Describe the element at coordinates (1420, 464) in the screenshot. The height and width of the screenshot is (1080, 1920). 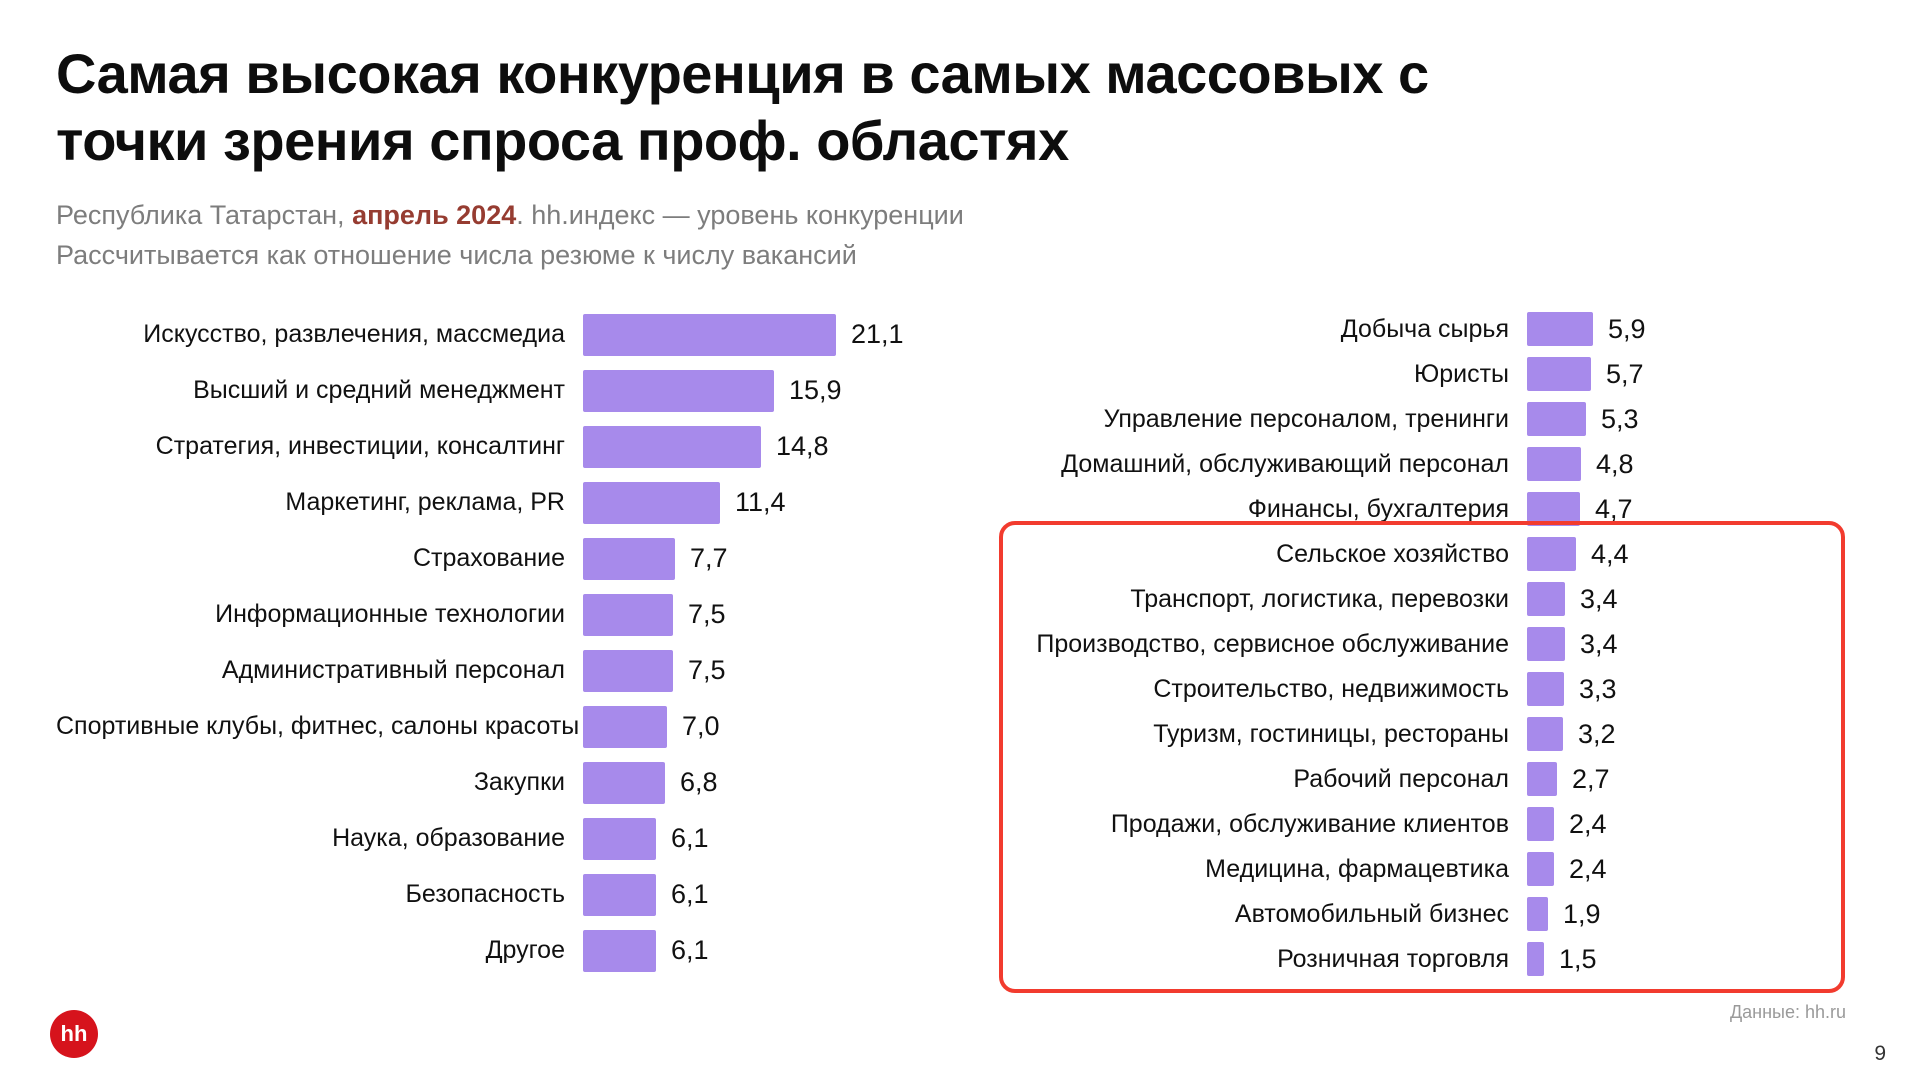
I see `bar-row: Домашний, обслуживающий персонал 4,8` at that location.